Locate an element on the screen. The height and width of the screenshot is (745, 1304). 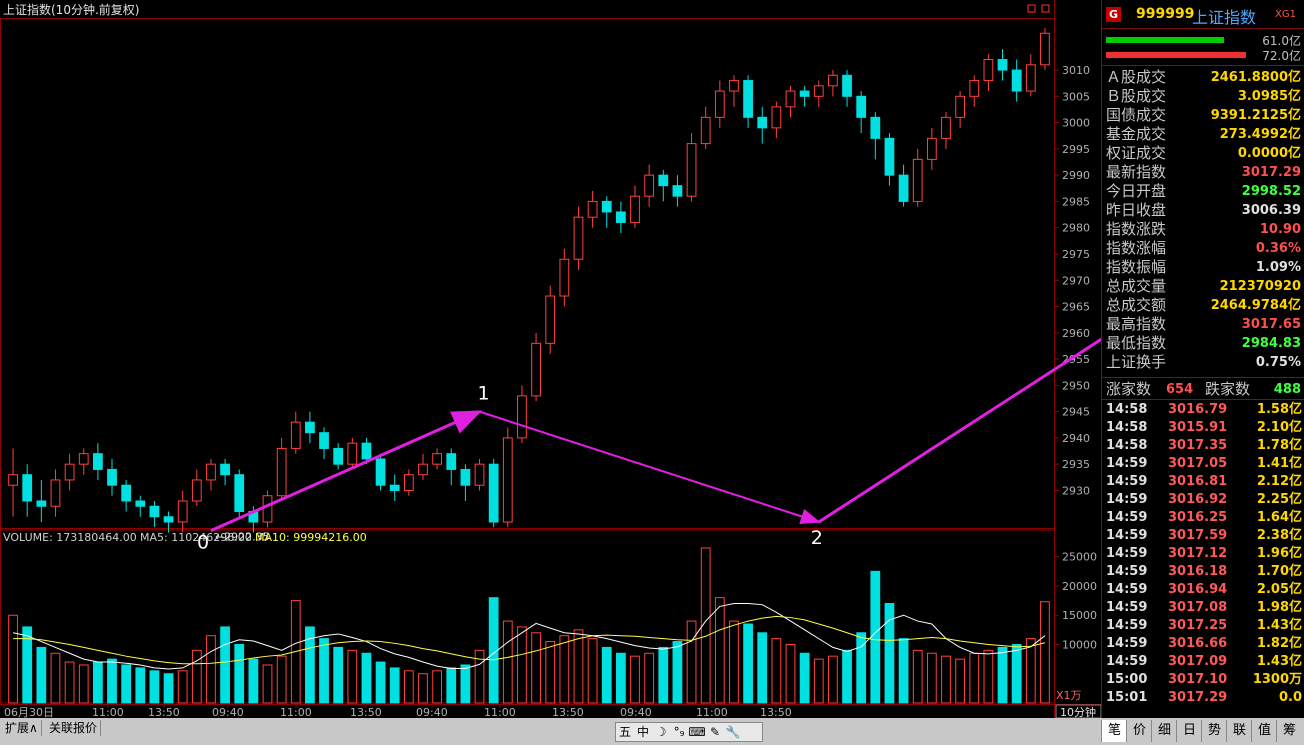
panel-tab: 联 is located at coordinates (1239, 731).